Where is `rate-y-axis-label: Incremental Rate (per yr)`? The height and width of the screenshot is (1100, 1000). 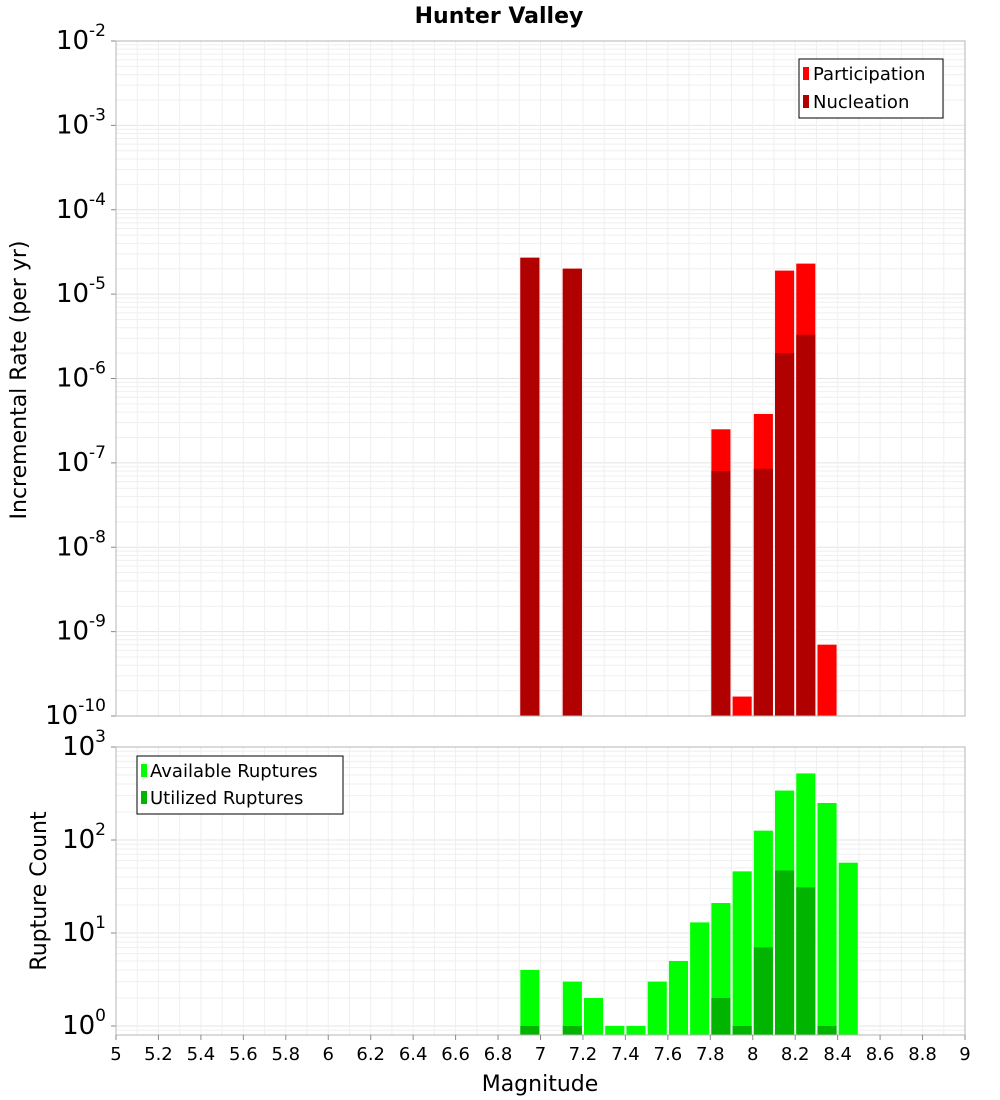 rate-y-axis-label: Incremental Rate (per yr) is located at coordinates (19, 380).